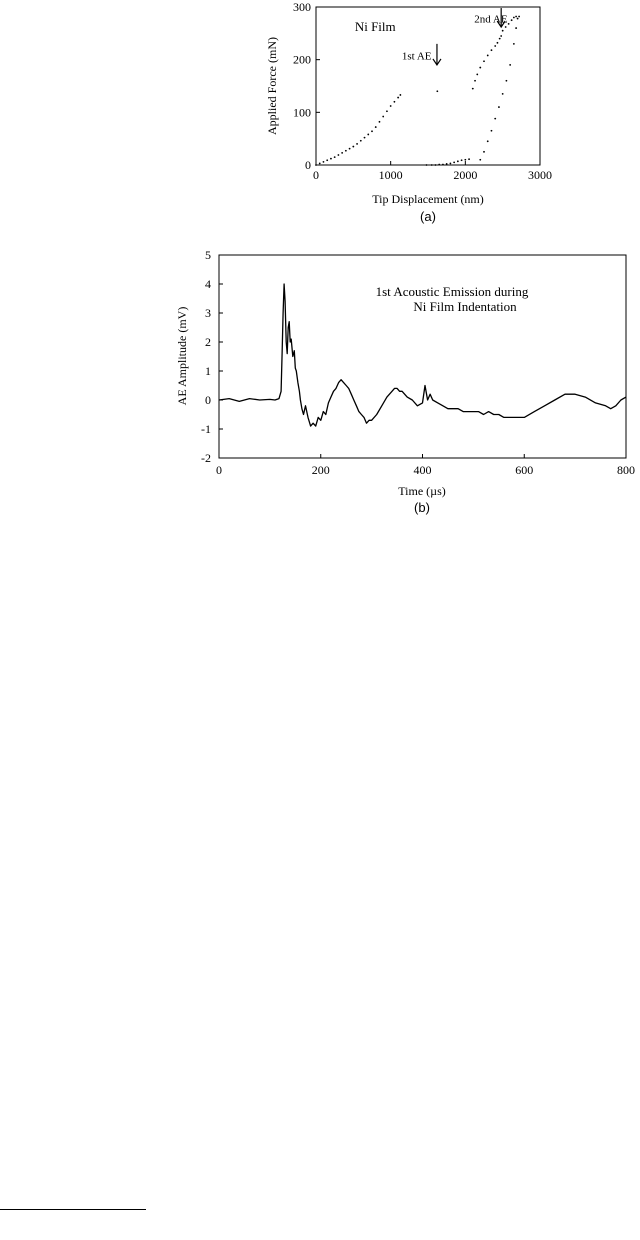 The image size is (640, 1240). What do you see at coordinates (423, 470) in the screenshot?
I see `chart-b-x-tick-label: 400` at bounding box center [423, 470].